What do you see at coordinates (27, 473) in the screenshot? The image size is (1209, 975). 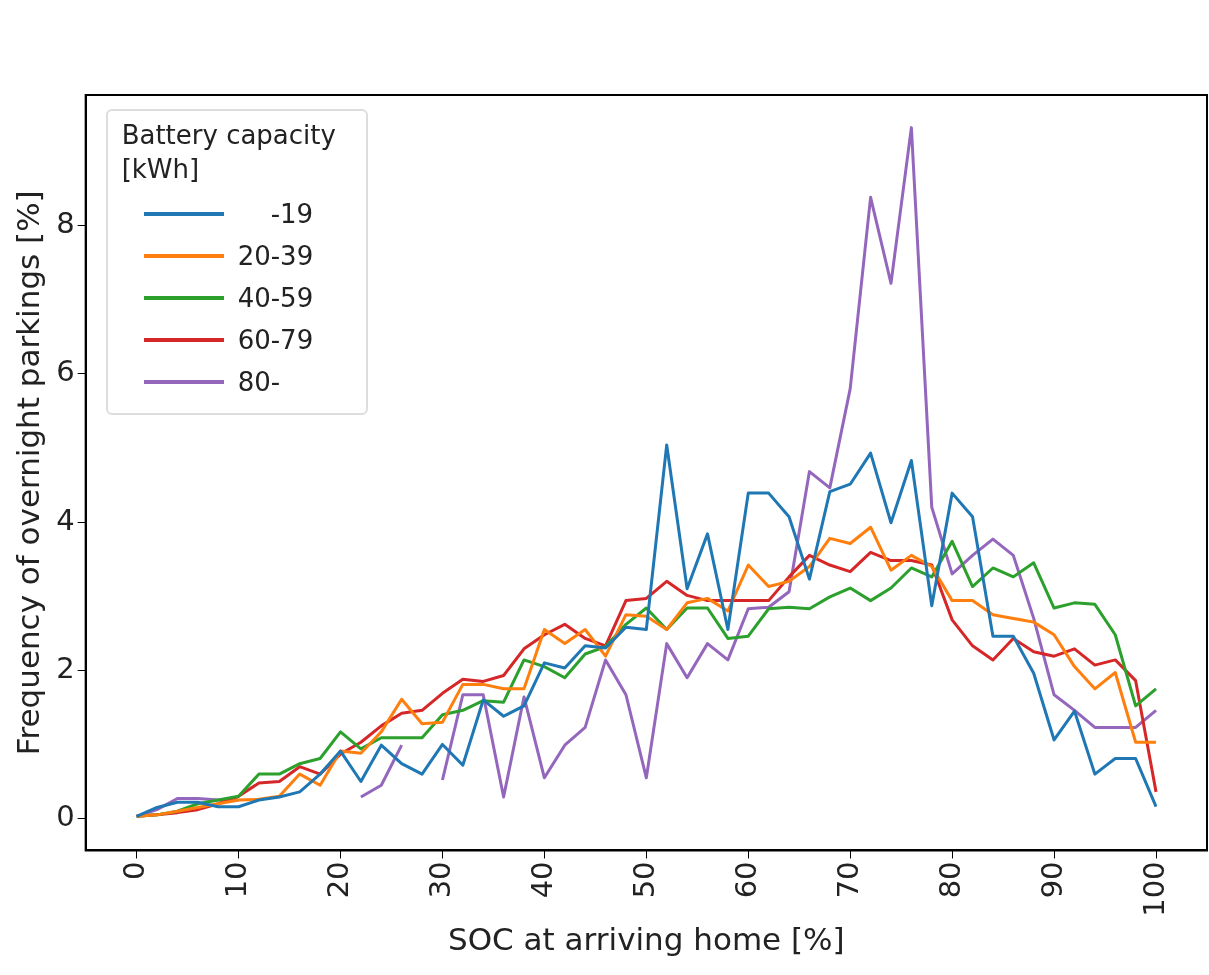 I see `y-axis-title: Frequency of overnight parkings [%]` at bounding box center [27, 473].